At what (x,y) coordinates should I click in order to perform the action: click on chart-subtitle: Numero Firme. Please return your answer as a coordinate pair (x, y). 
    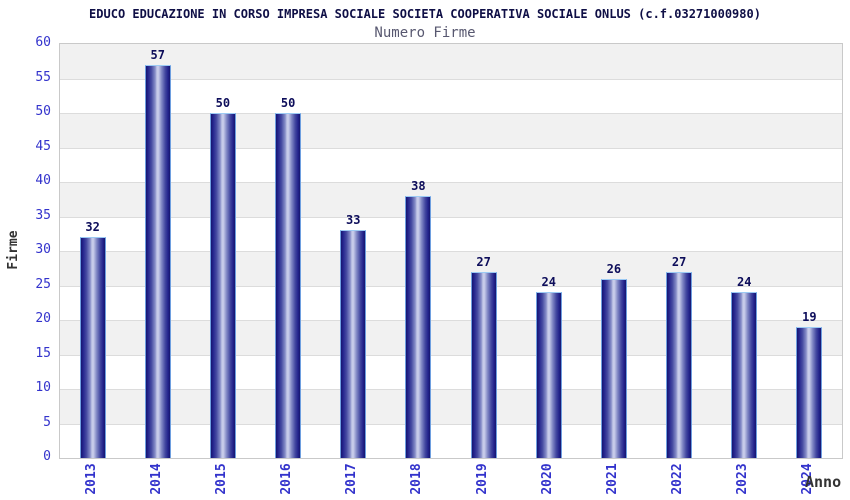
    Looking at the image, I should click on (425, 33).